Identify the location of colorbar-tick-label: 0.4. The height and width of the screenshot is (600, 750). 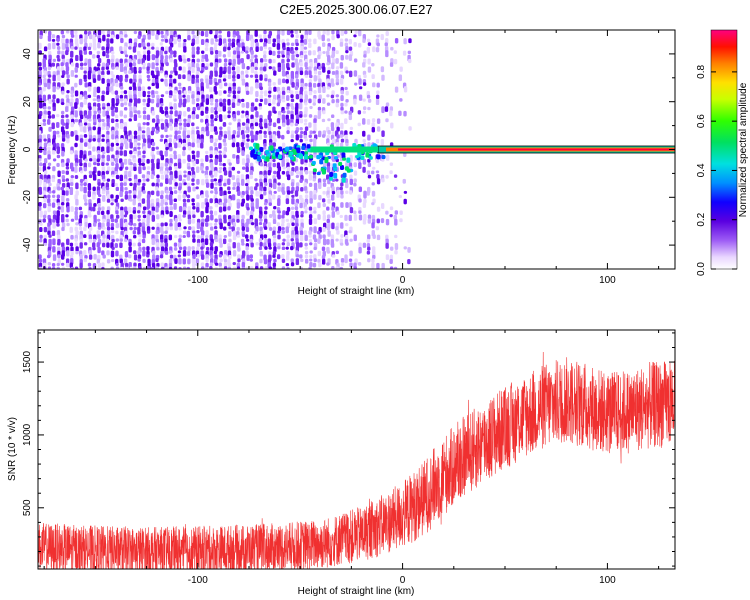
(701, 170).